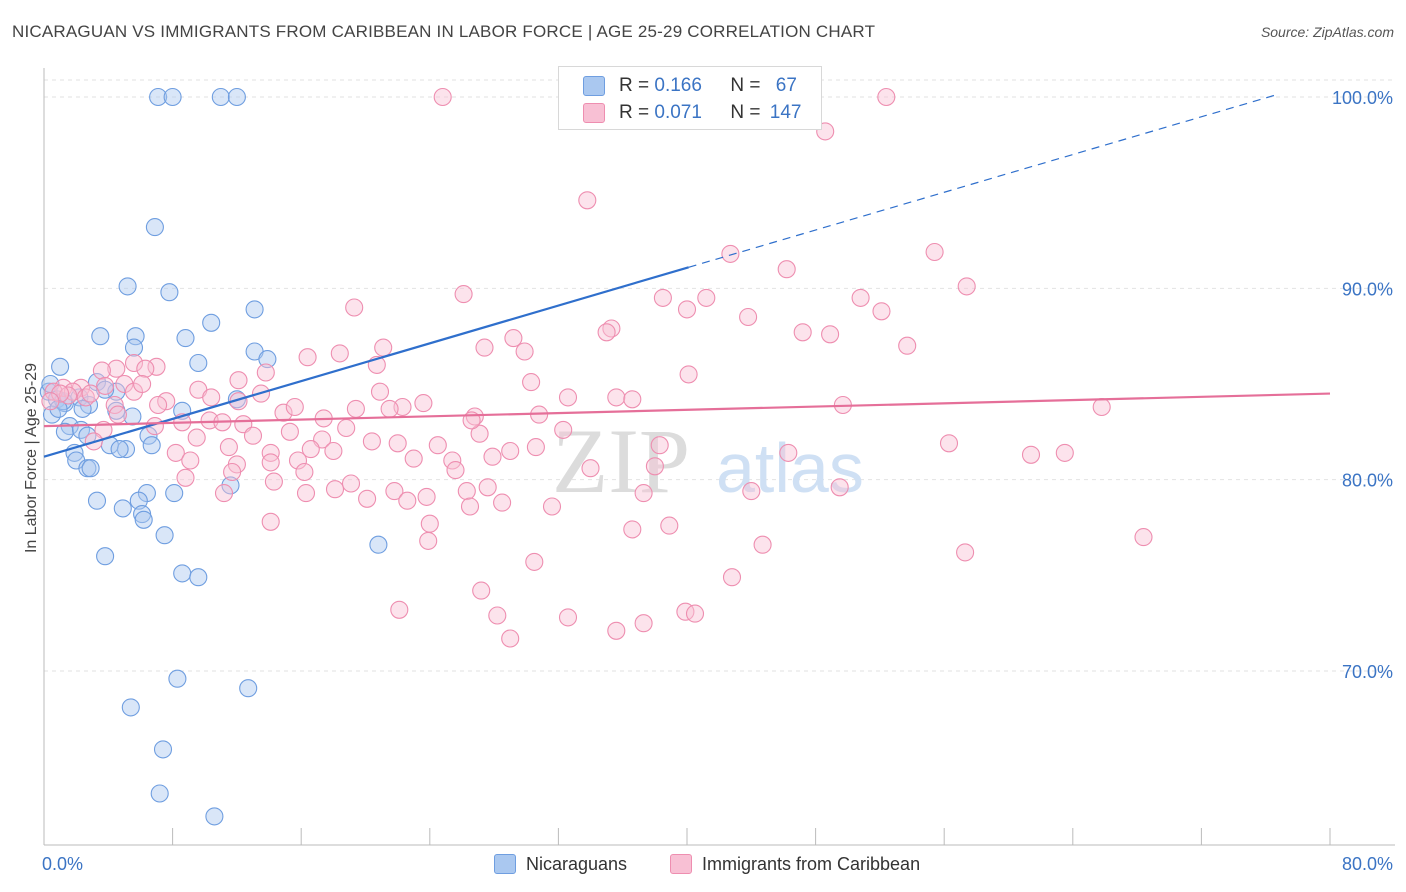 The width and height of the screenshot is (1406, 892). What do you see at coordinates (795, 864) in the screenshot?
I see `legend-item-caribbean: Immigrants from Caribbean` at bounding box center [795, 864].